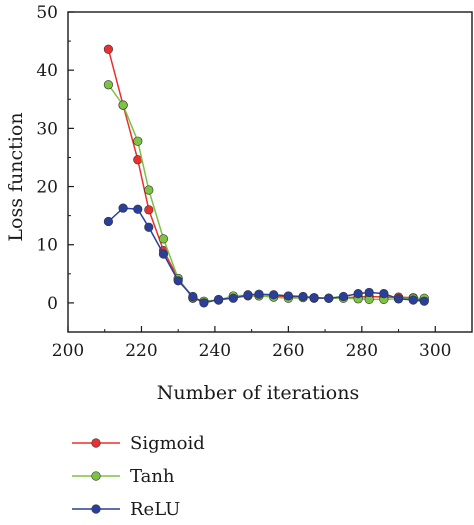 The width and height of the screenshot is (474, 525). What do you see at coordinates (47, 246) in the screenshot?
I see `y-tick-label: 10` at bounding box center [47, 246].